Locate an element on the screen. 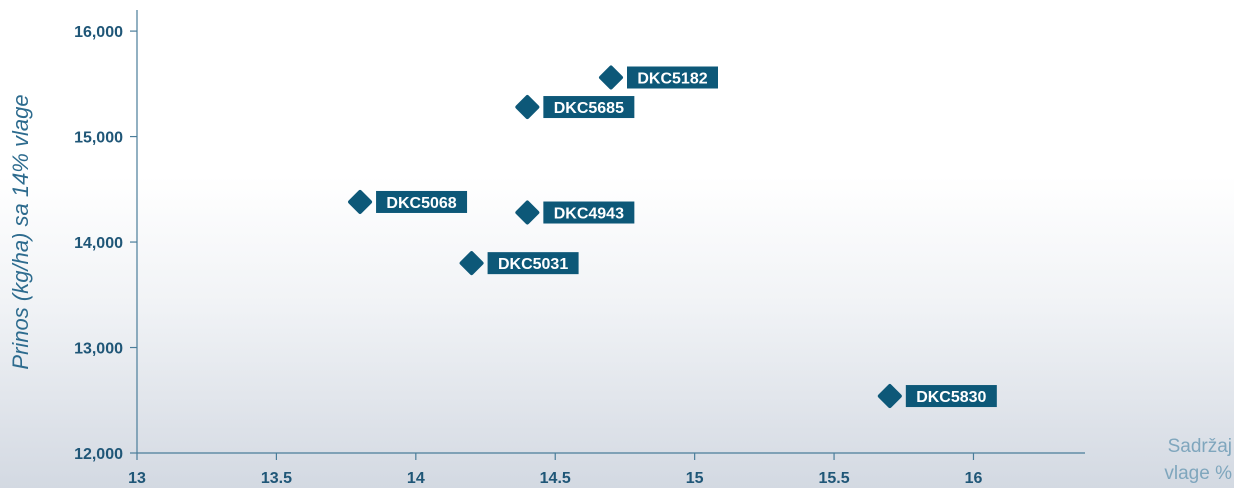 The image size is (1234, 488). data-point: DKC4943 is located at coordinates (575, 212).